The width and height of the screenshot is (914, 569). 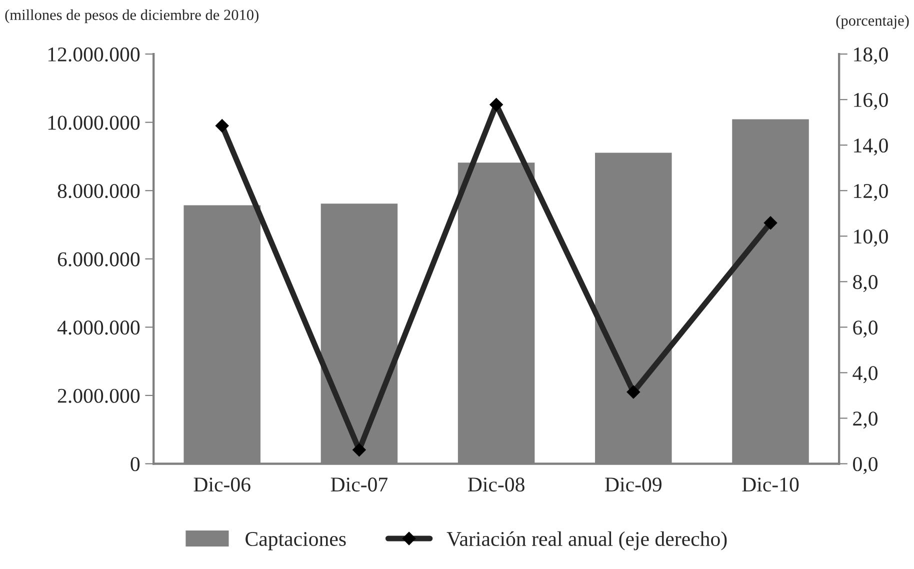 I want to click on y-tick-label: 8.000.000, so click(x=99, y=191).